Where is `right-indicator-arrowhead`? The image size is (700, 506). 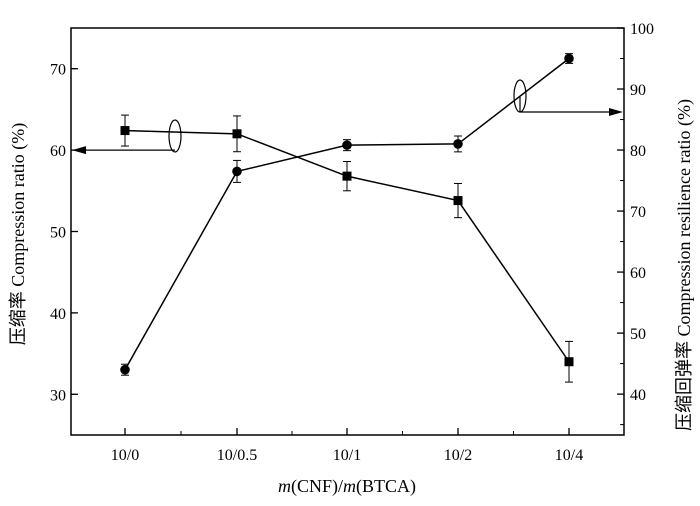 right-indicator-arrowhead is located at coordinates (616, 112).